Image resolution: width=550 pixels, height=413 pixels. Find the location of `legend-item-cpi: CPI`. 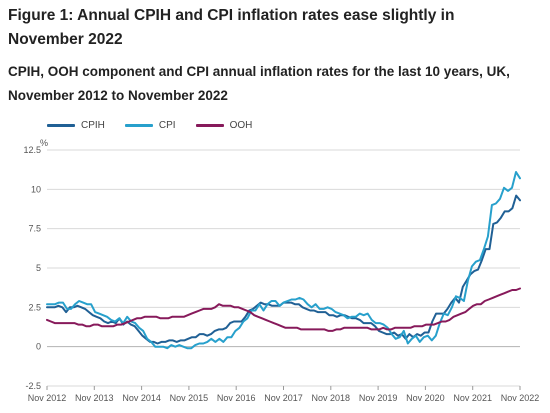

legend-item-cpi: CPI is located at coordinates (150, 125).